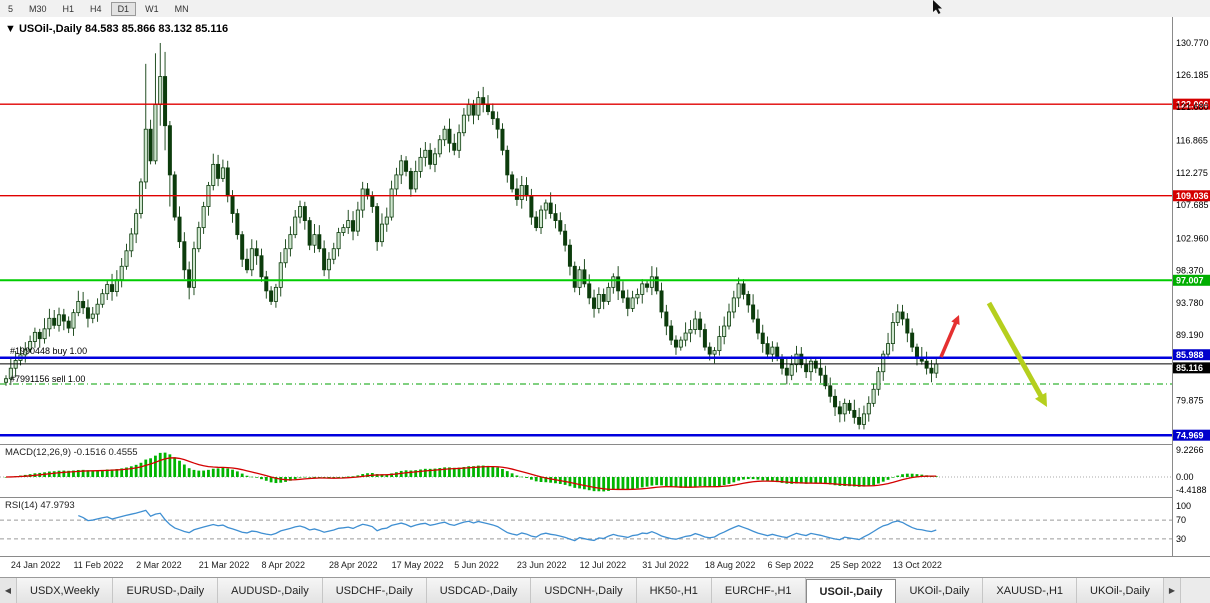 Image resolution: width=1210 pixels, height=603 pixels. Describe the element at coordinates (1192, 196) in the screenshot. I see `svg-text: 109.036` at that location.